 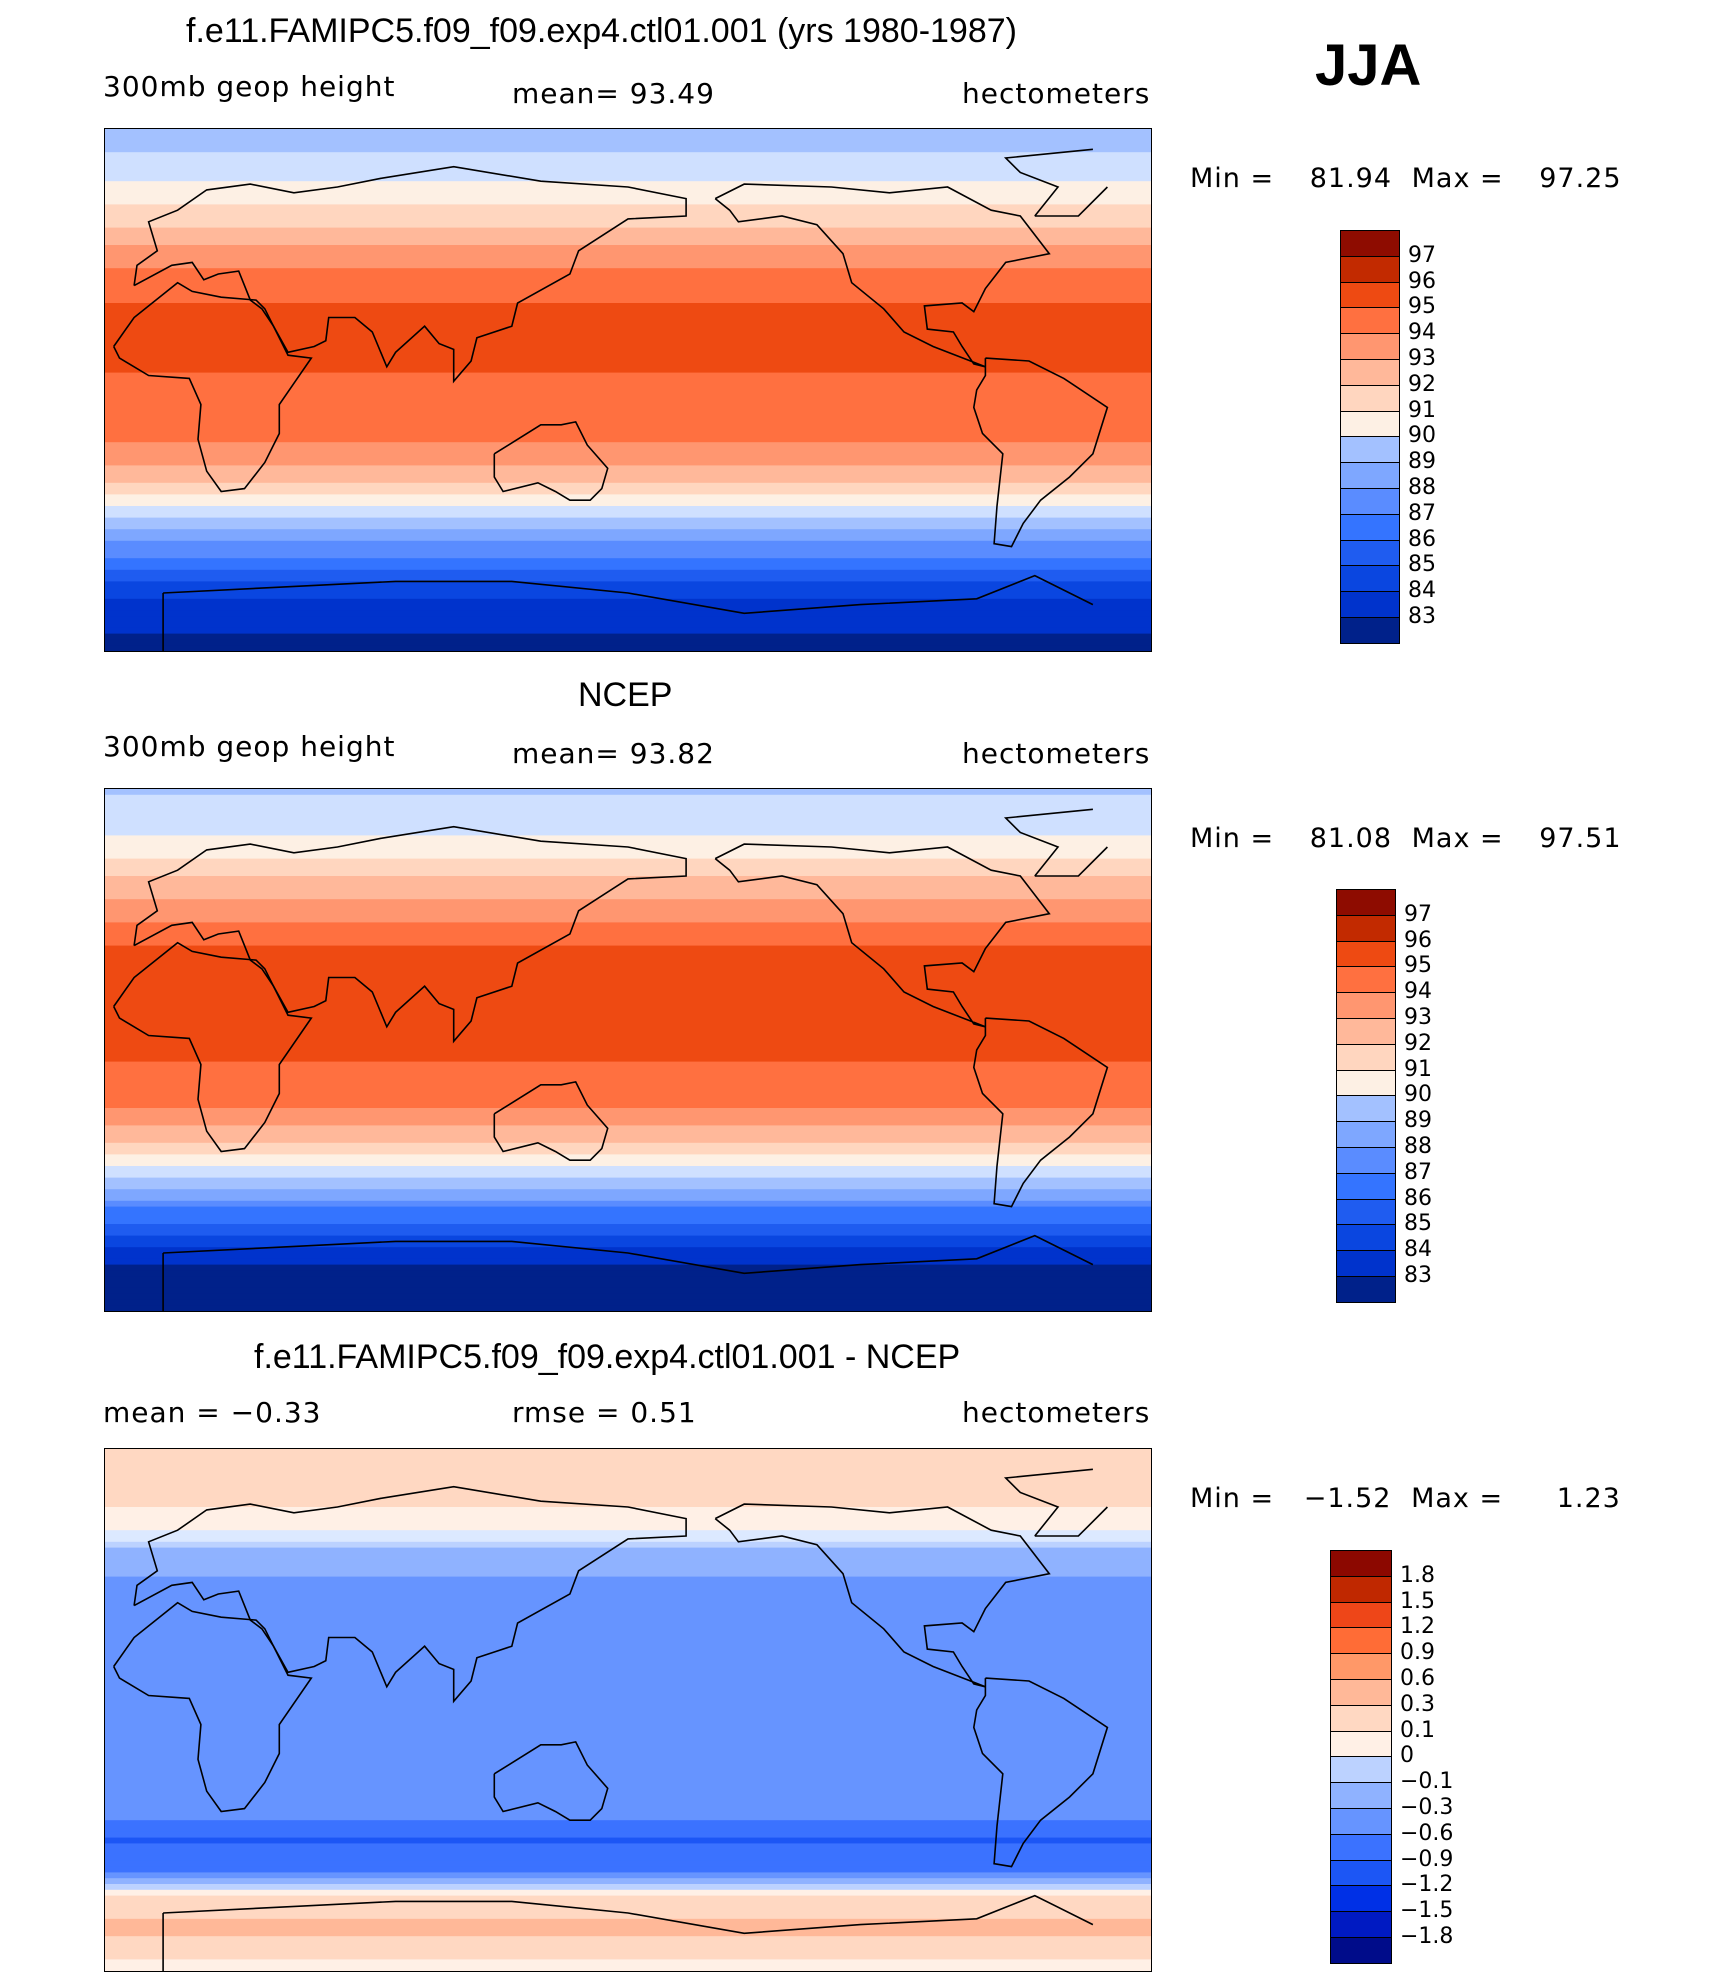 I want to click on colorbar-tick-label: 0.6, so click(x=1417, y=1678).